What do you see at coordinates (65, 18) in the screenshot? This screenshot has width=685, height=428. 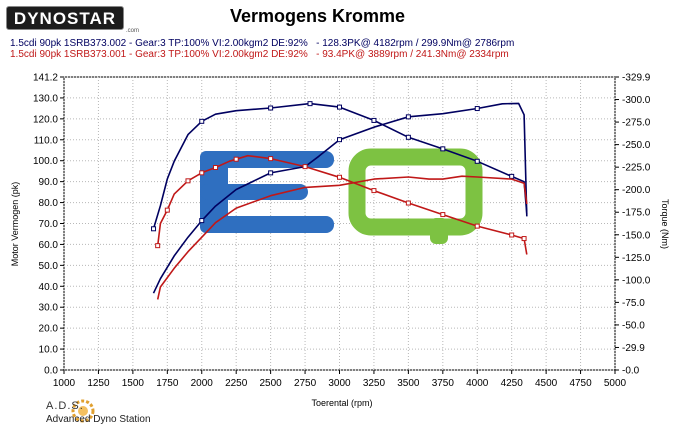 I see `dynostar-logo: DYNOSTAR` at bounding box center [65, 18].